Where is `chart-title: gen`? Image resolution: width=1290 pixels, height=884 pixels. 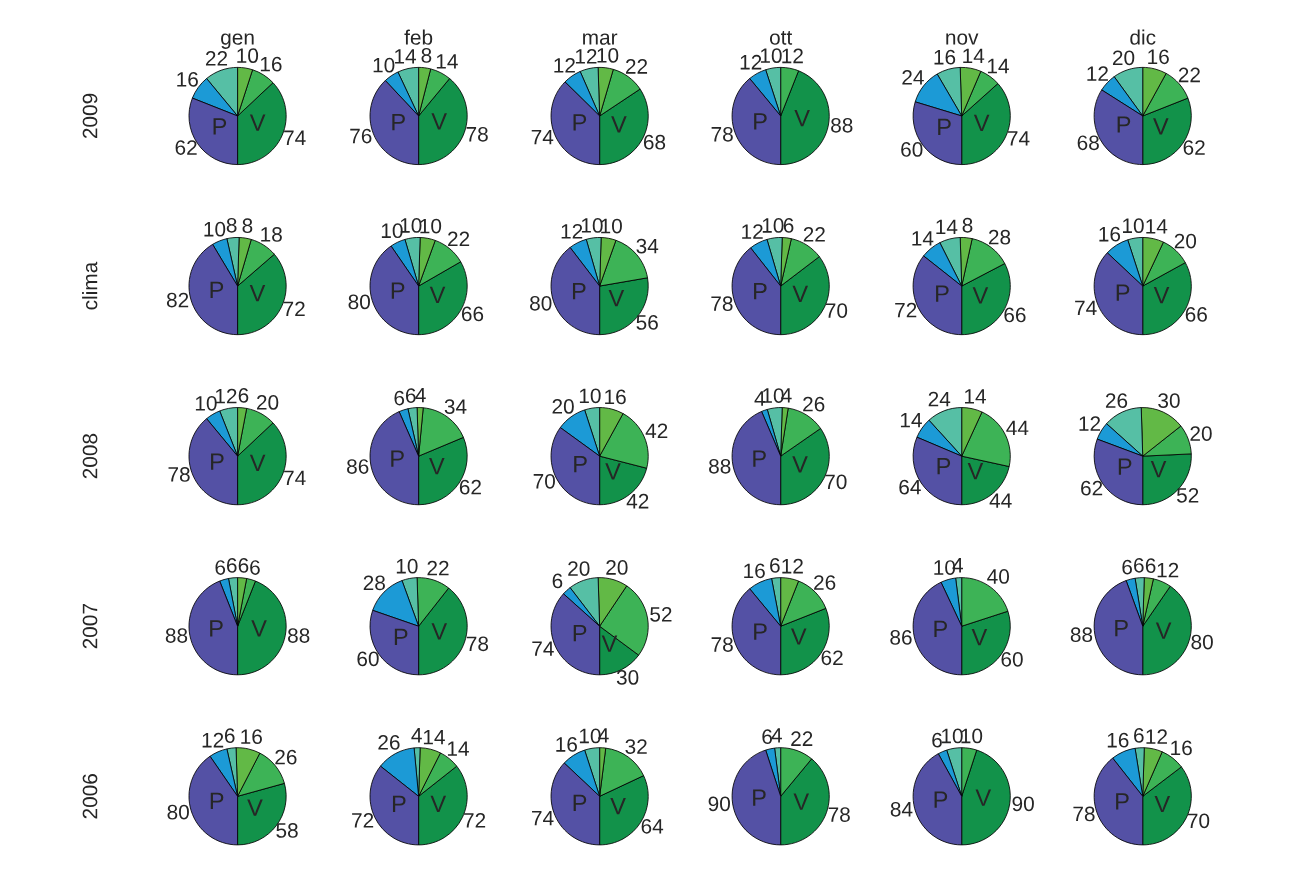 chart-title: gen is located at coordinates (237, 41).